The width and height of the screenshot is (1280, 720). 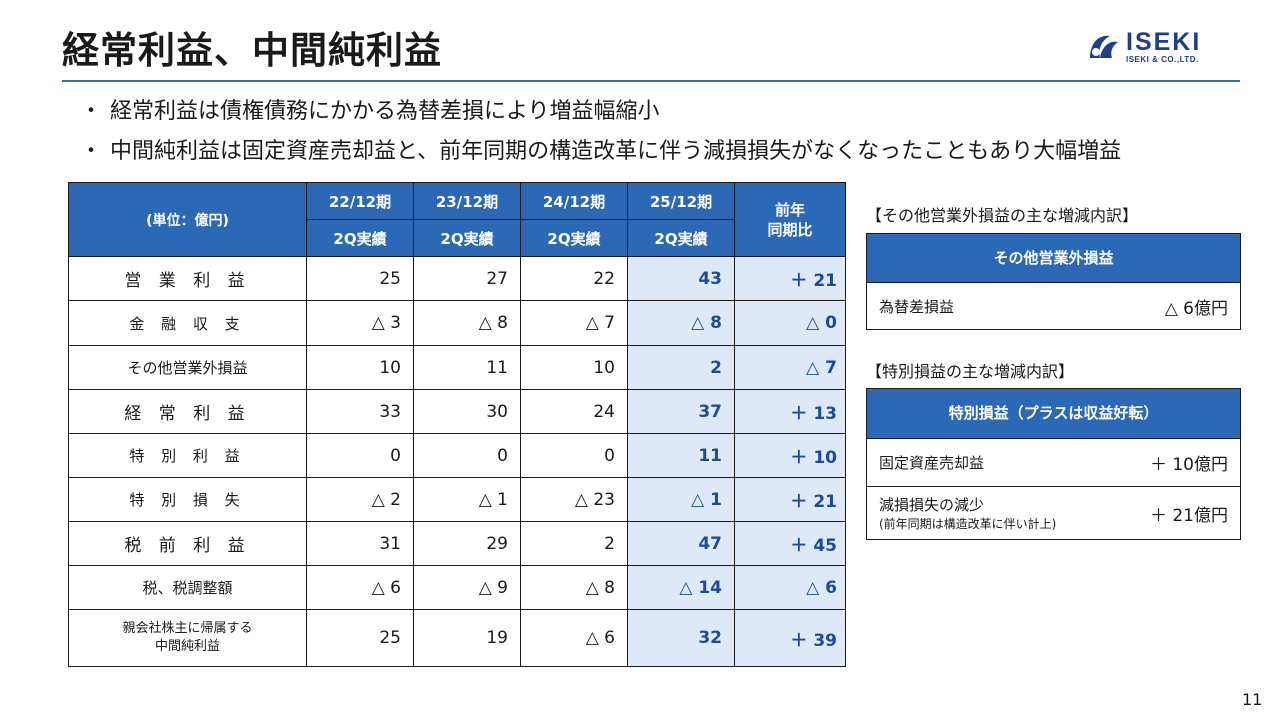 I want to click on unit-header: (単位：億円), so click(x=187, y=219).